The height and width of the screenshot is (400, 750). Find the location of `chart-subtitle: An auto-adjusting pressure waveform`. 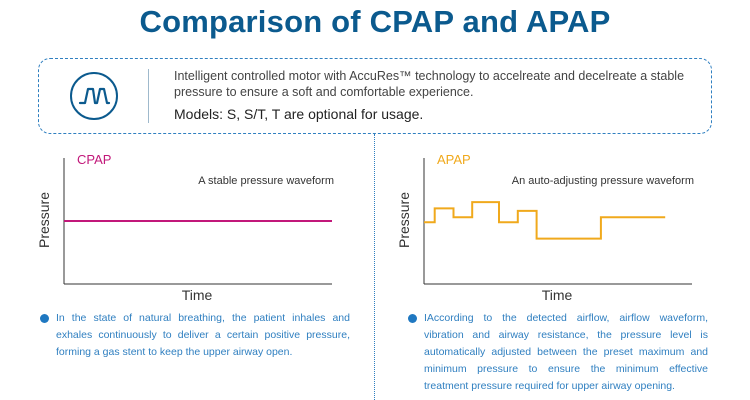

chart-subtitle: An auto-adjusting pressure waveform is located at coordinates (603, 181).